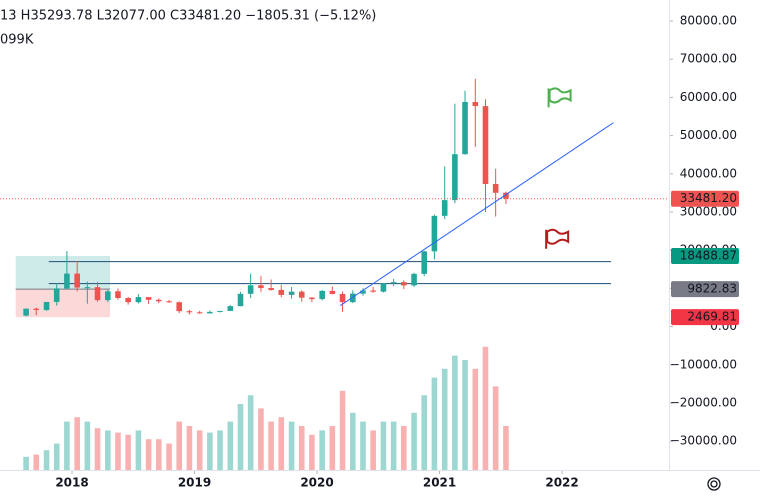 The image size is (760, 497). Describe the element at coordinates (708, 59) in the screenshot. I see `y-tick-label: 70000.00` at that location.